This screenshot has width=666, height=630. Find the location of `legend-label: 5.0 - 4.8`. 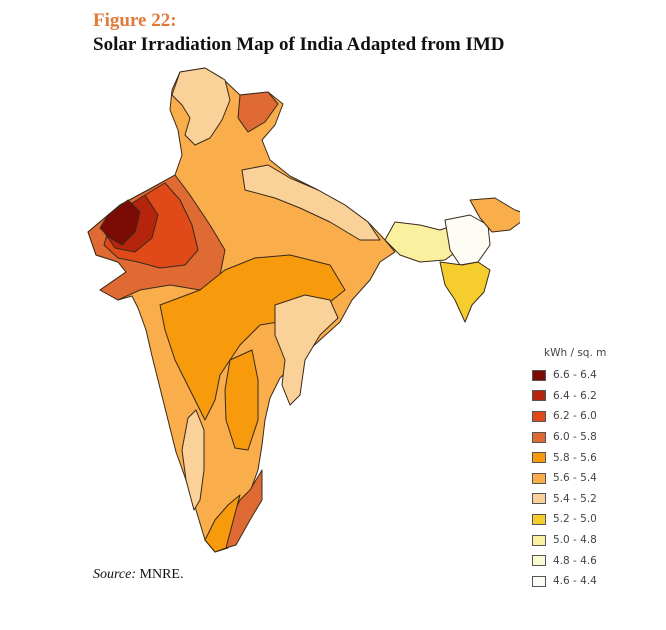

legend-label: 5.0 - 4.8 is located at coordinates (575, 540).